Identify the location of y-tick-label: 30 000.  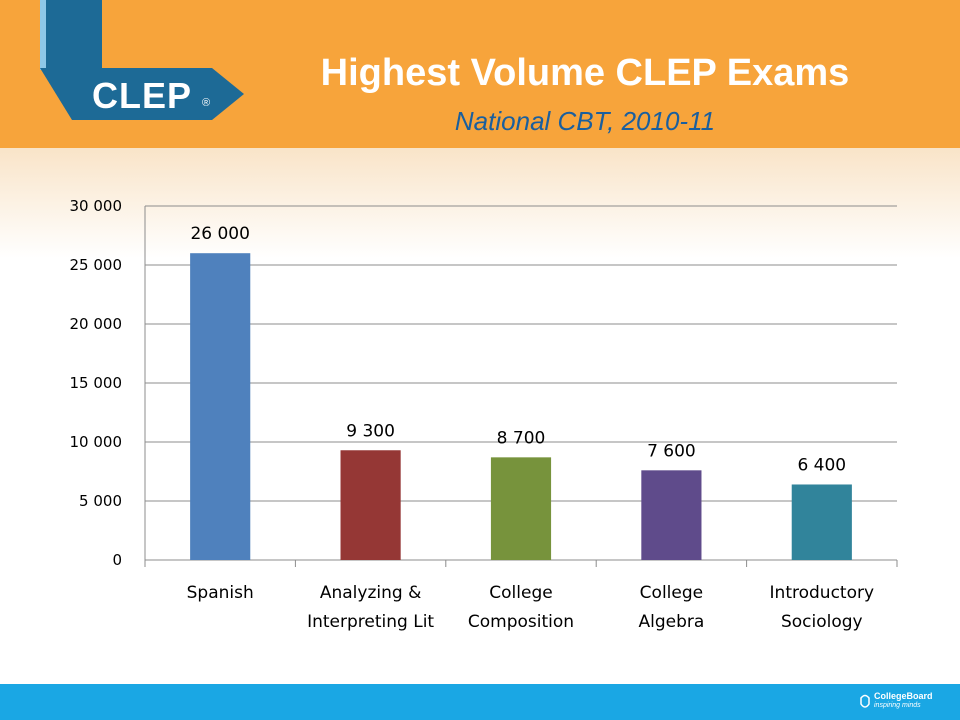
(96, 206).